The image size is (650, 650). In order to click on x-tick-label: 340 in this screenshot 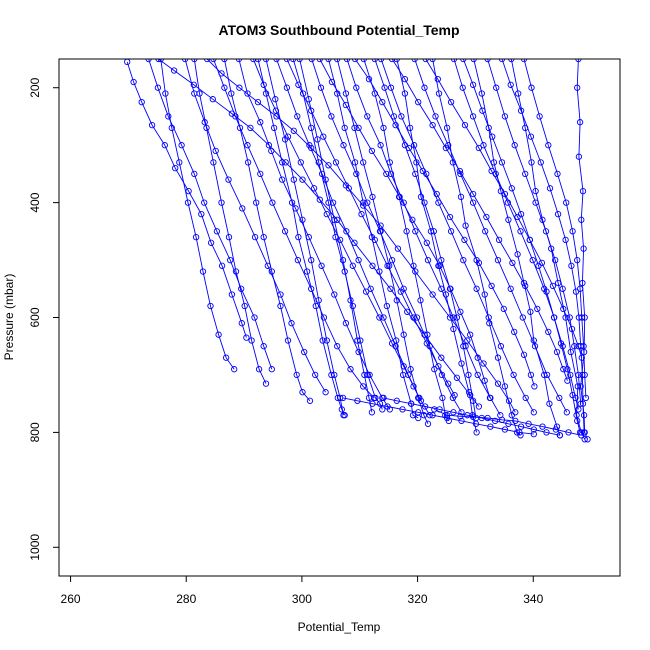, I will do `click(533, 599)`.